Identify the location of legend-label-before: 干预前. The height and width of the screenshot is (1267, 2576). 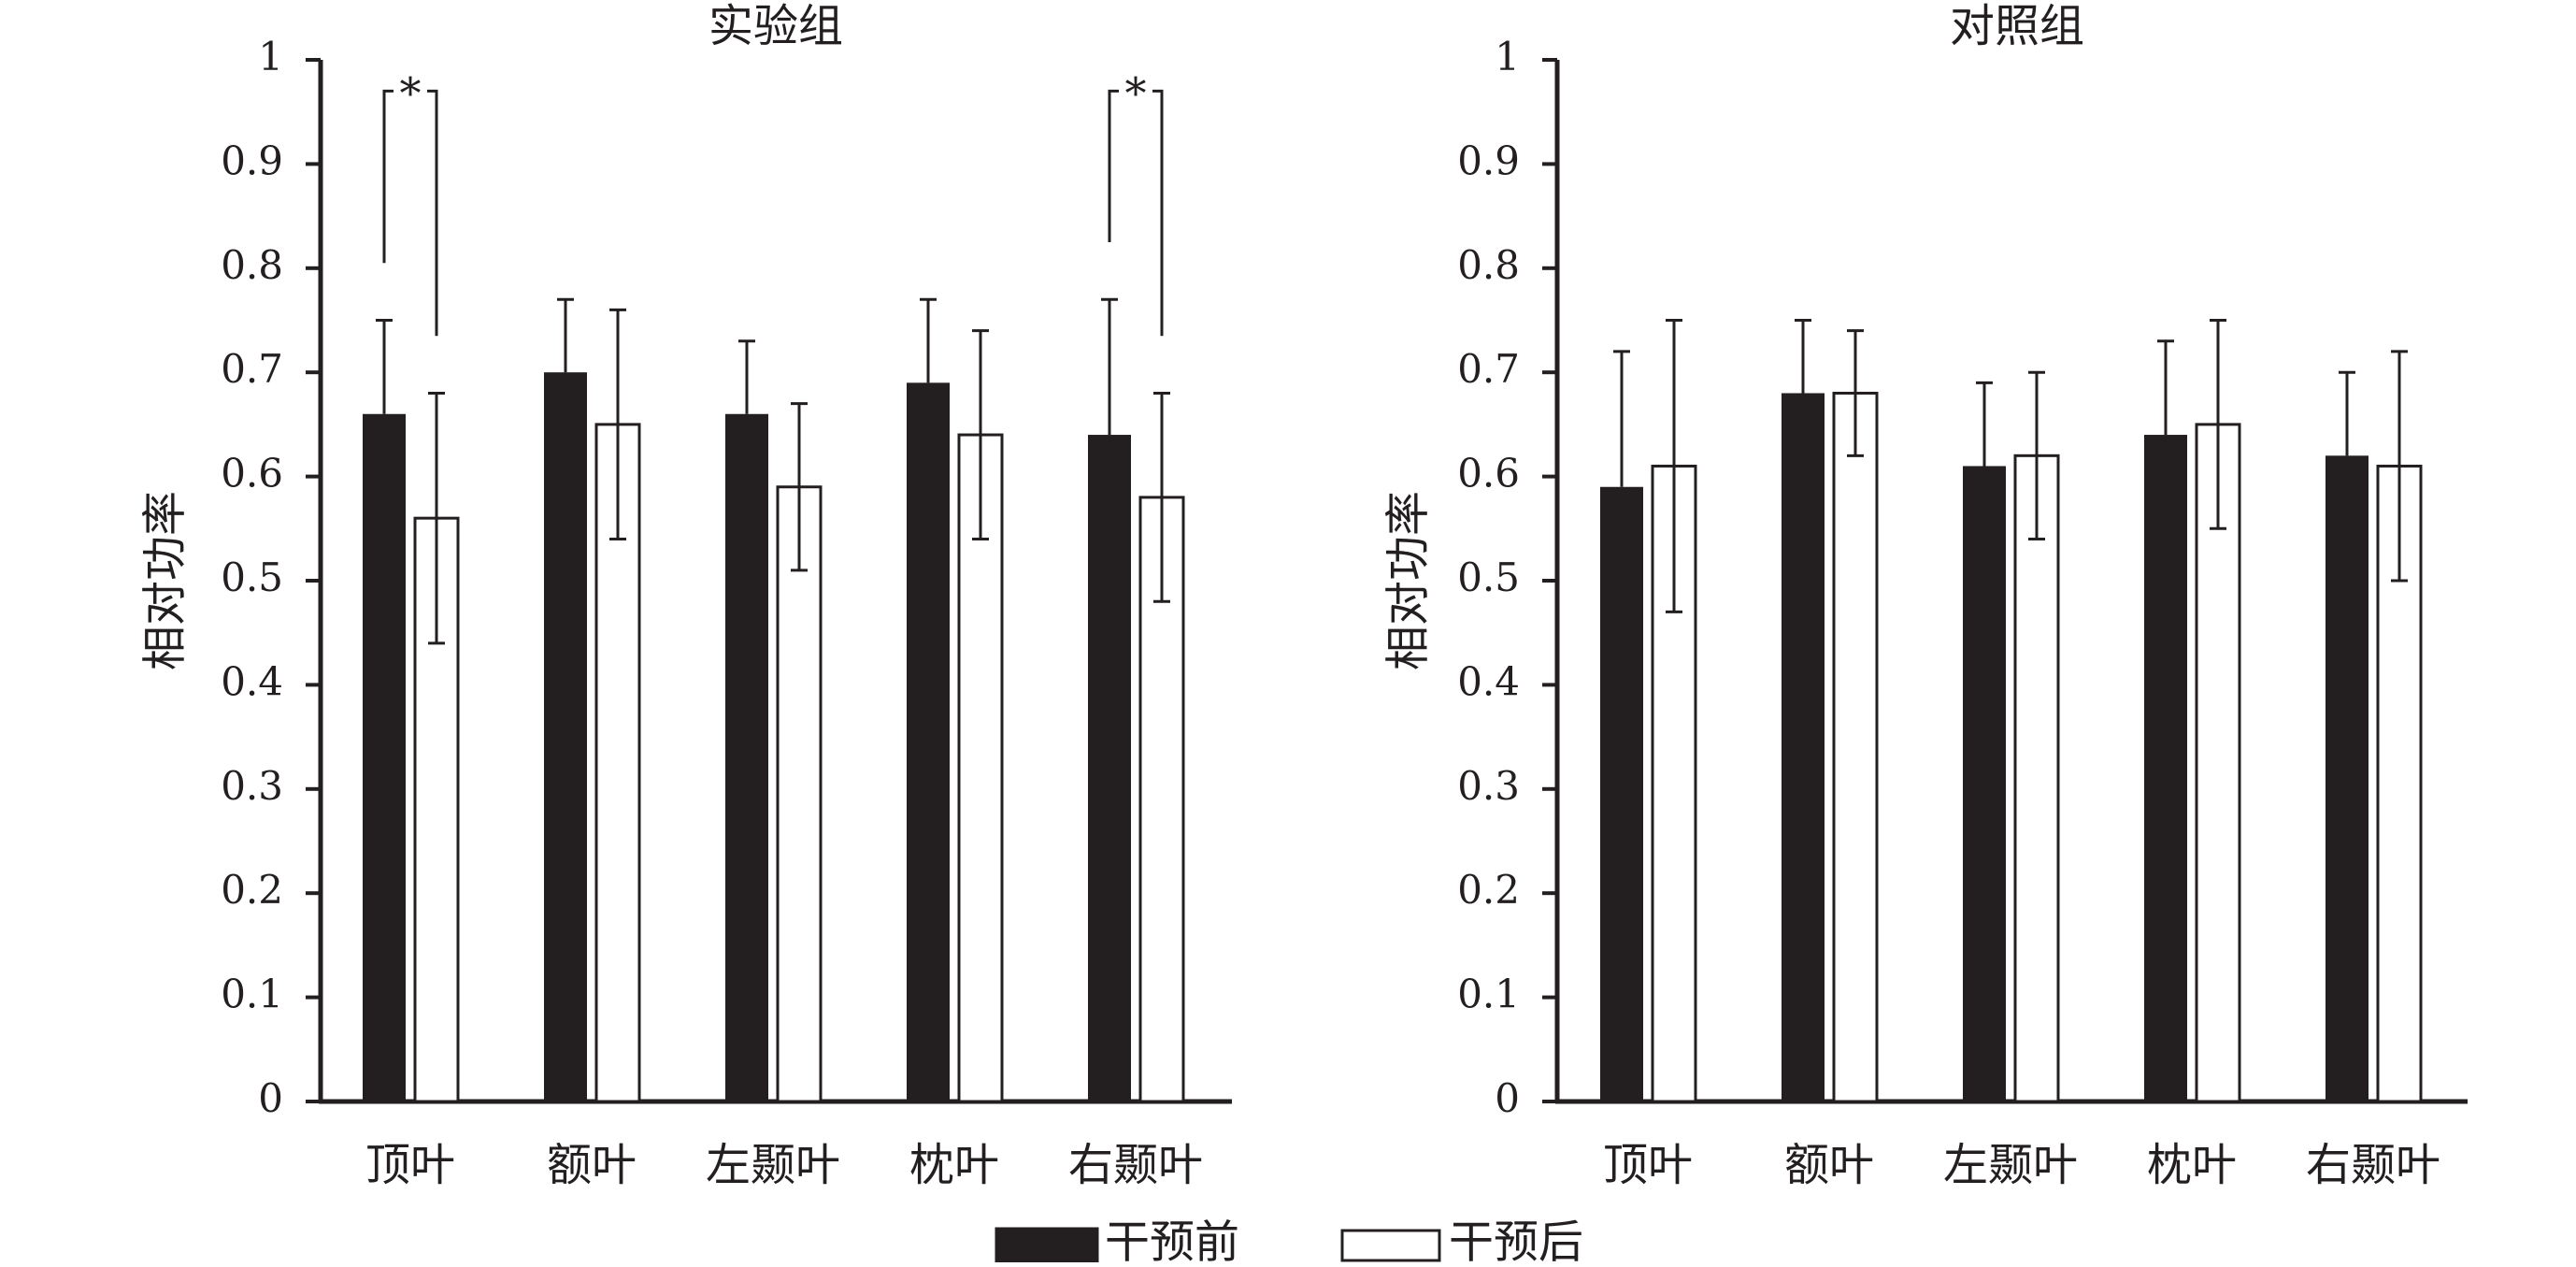
(1172, 1240).